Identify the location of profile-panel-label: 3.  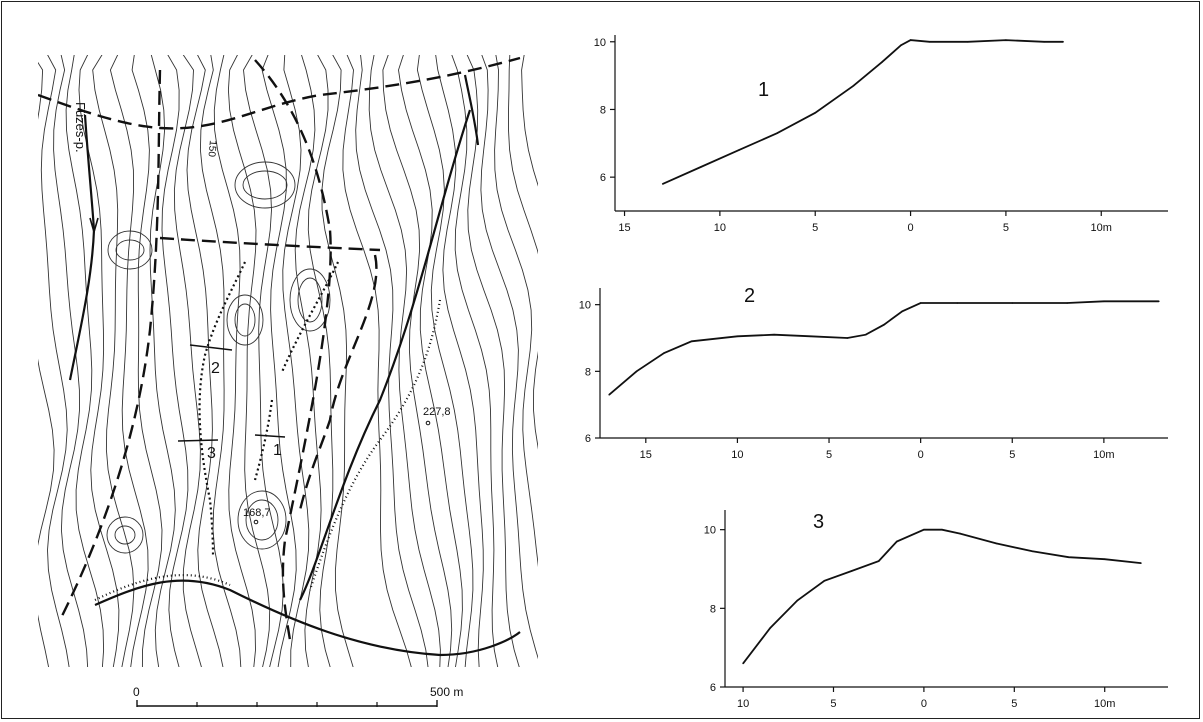
(818, 522).